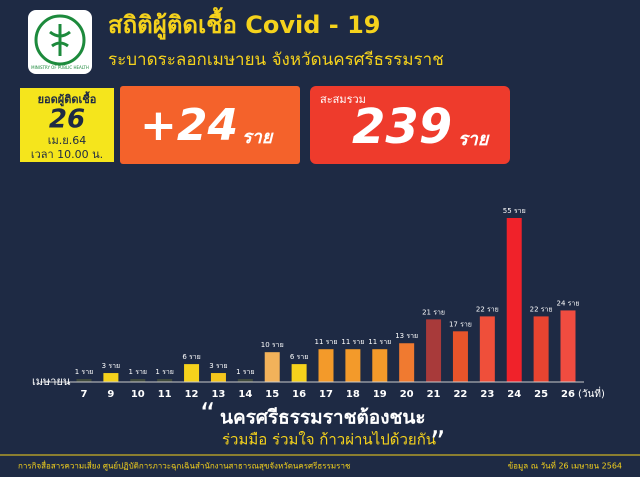 This screenshot has width=640, height=477. What do you see at coordinates (67, 140) in the screenshot?
I see `date-month: เม.ย.64` at bounding box center [67, 140].